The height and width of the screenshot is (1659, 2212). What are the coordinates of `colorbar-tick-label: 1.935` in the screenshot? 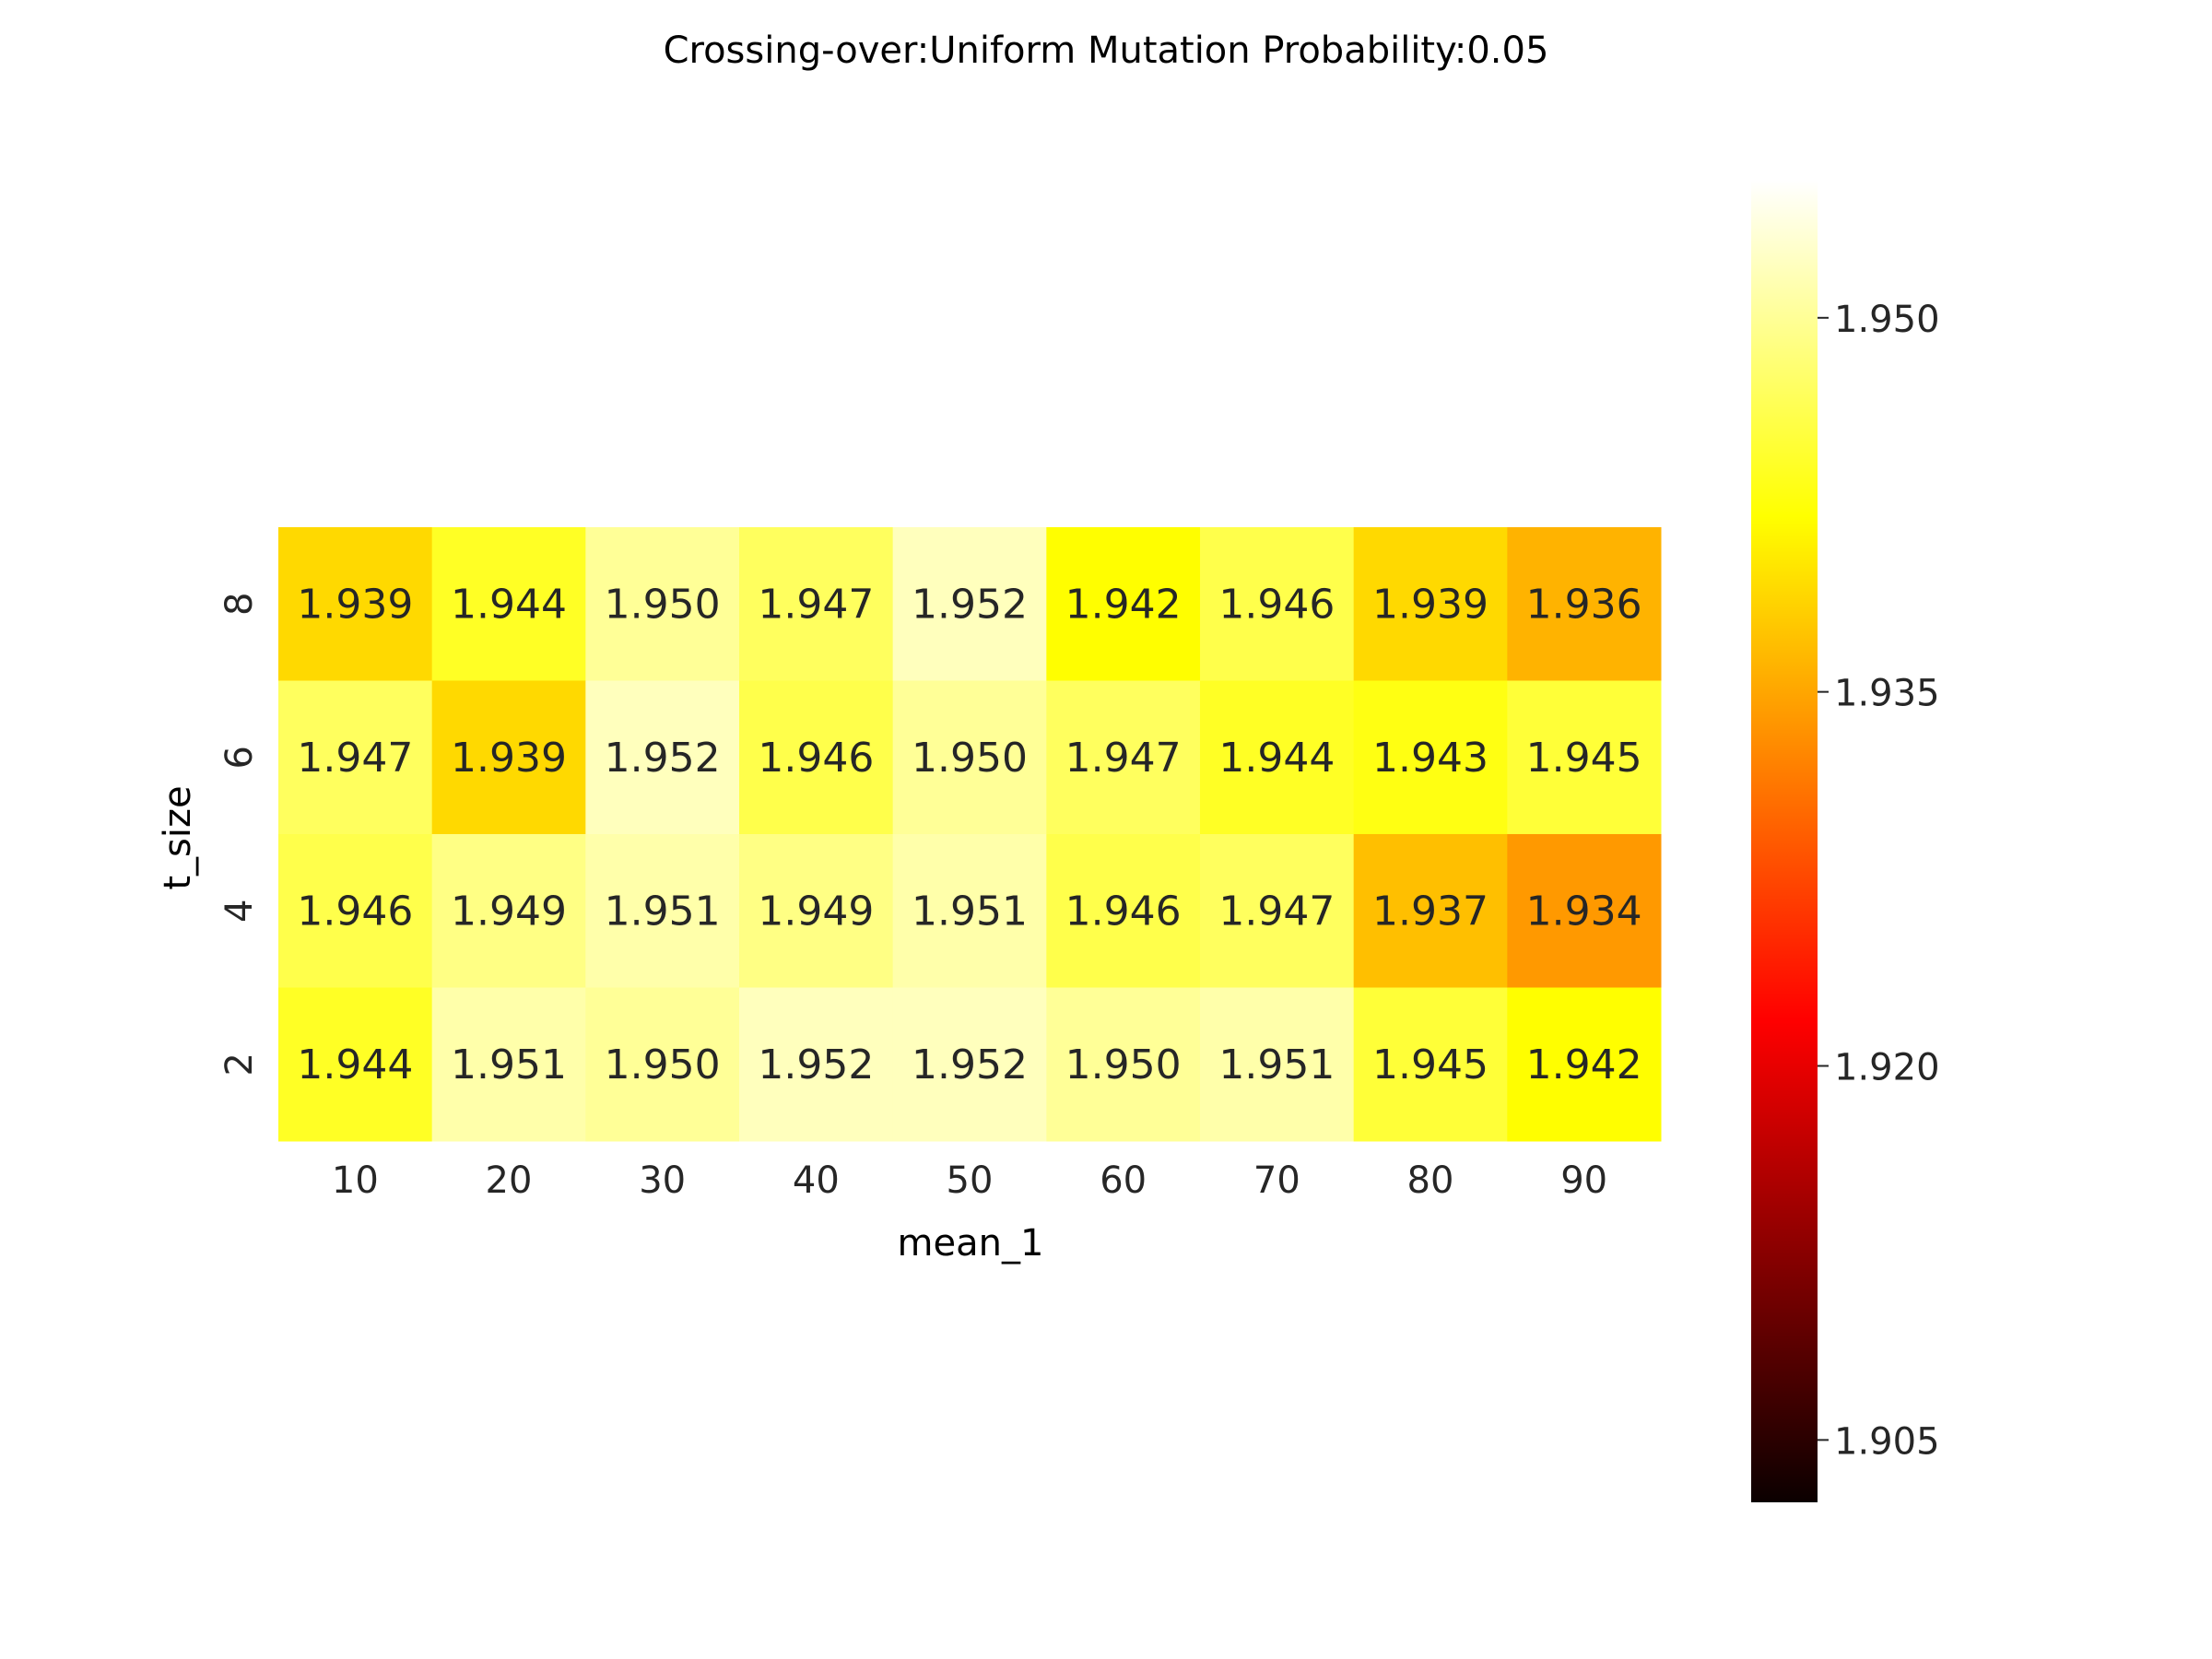 It's located at (1887, 694).